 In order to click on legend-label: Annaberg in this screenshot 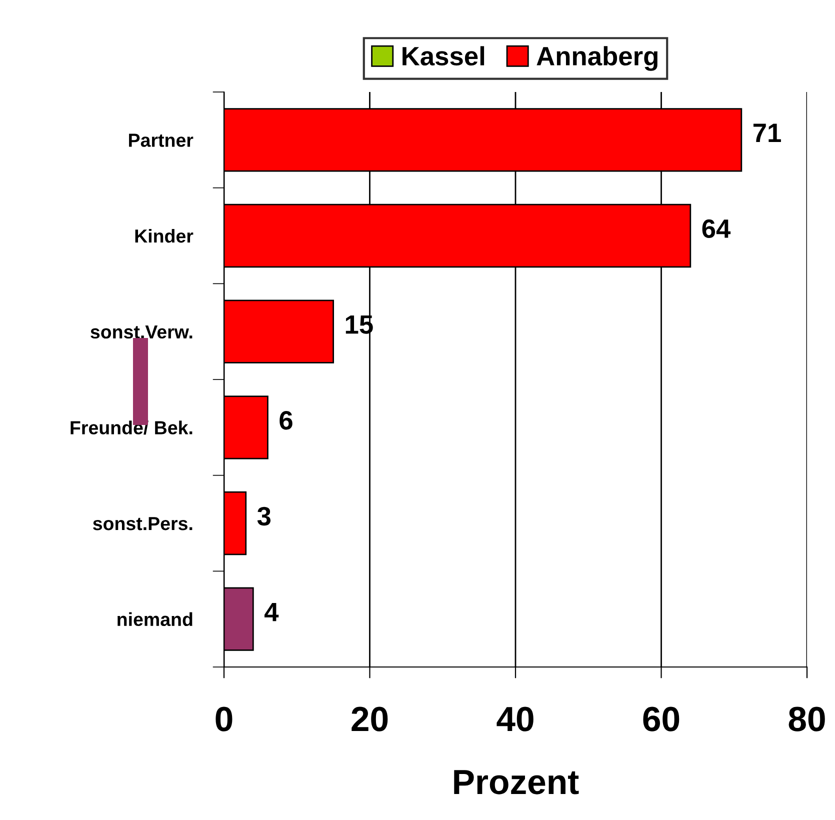, I will do `click(597, 58)`.